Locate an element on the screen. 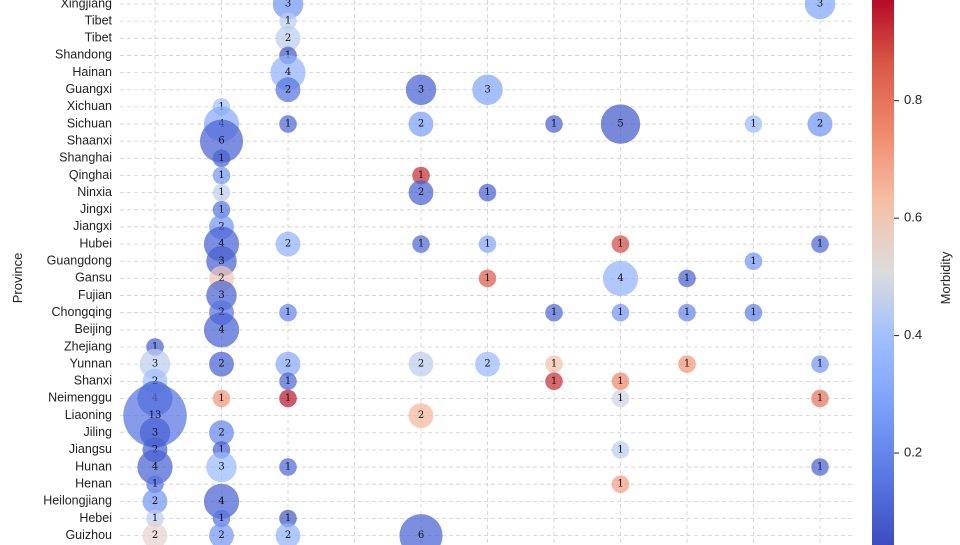 This screenshot has width=960, height=545. y-tick-label: Xichuan is located at coordinates (89, 106).